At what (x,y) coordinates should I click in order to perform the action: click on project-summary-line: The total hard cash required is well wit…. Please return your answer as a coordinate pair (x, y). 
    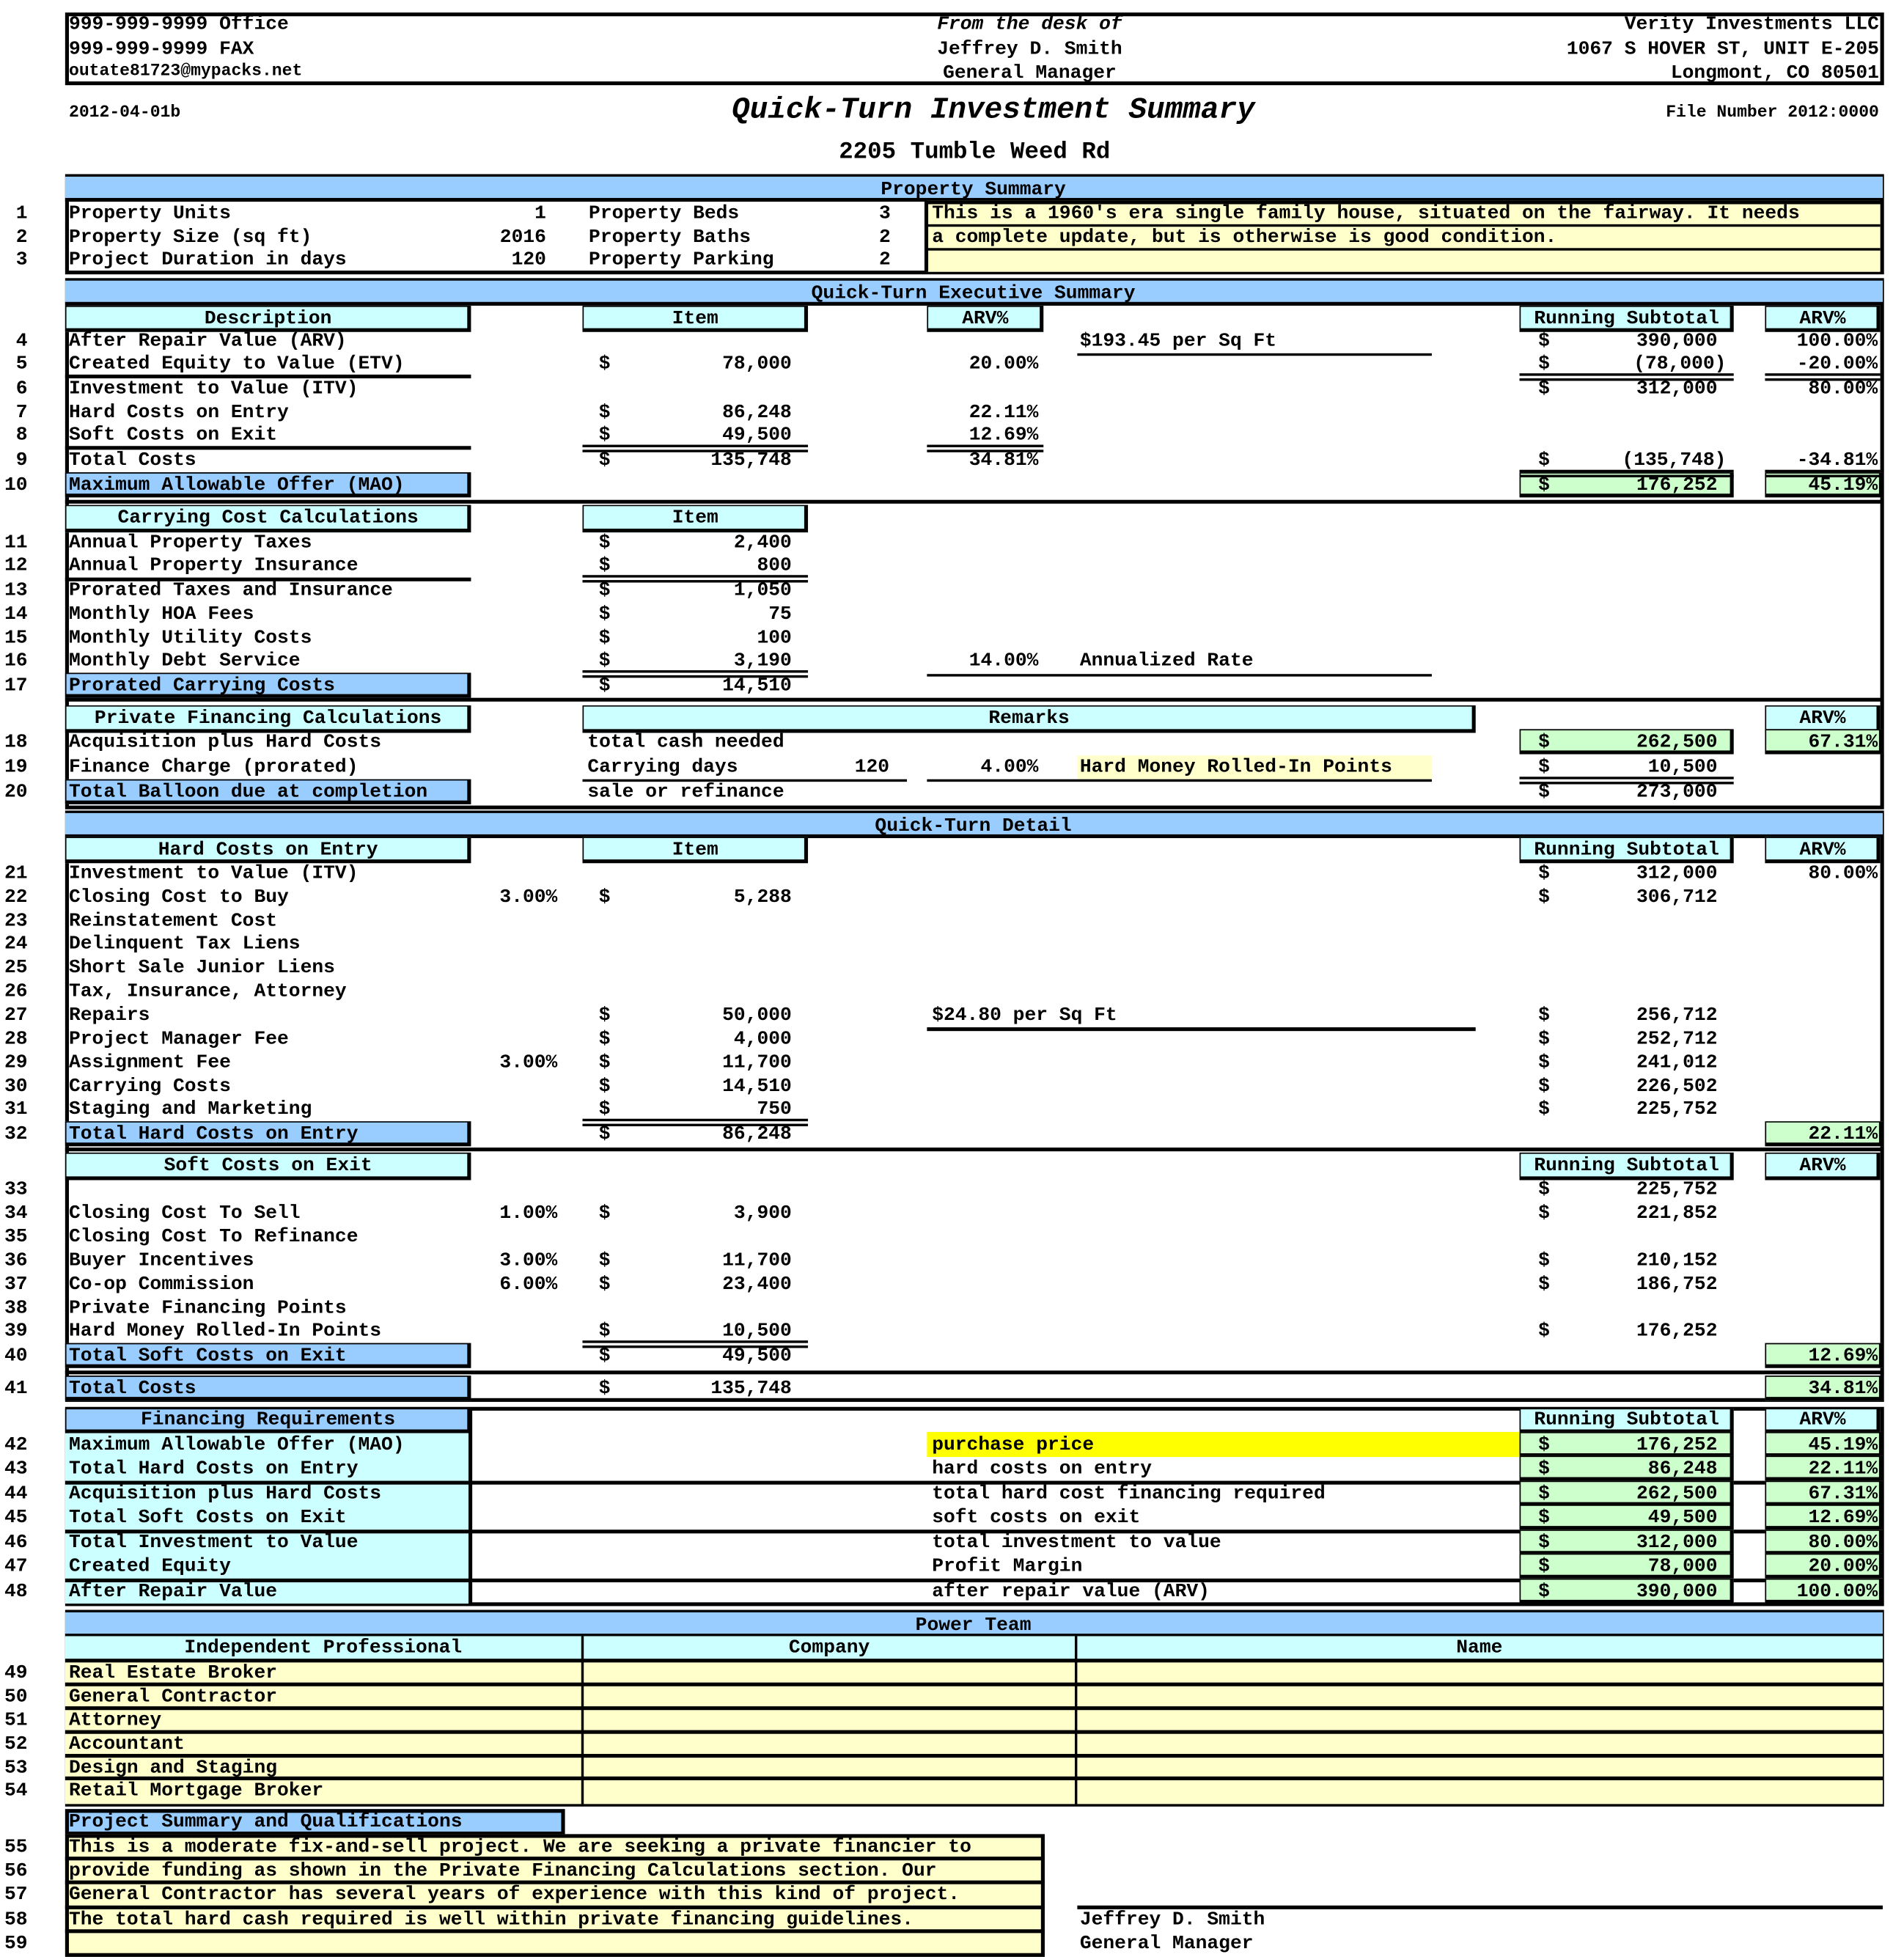
    Looking at the image, I should click on (491, 1919).